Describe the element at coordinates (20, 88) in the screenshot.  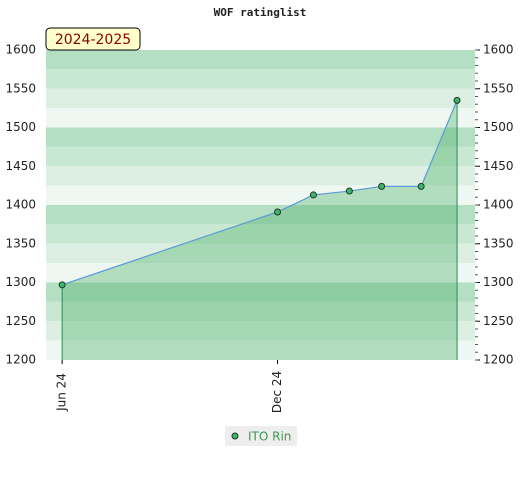
I see `y-tick-label: 1550` at that location.